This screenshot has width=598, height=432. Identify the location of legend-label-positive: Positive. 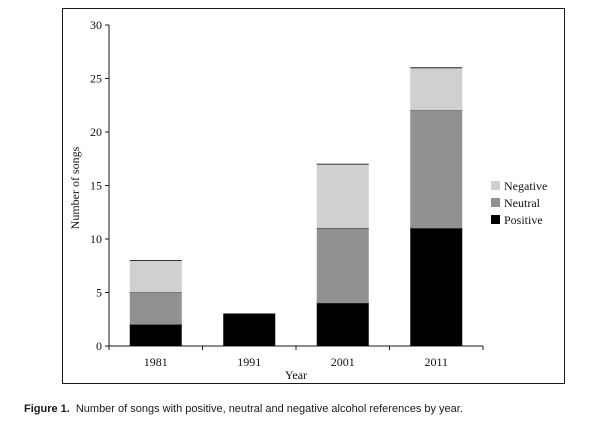
(523, 220).